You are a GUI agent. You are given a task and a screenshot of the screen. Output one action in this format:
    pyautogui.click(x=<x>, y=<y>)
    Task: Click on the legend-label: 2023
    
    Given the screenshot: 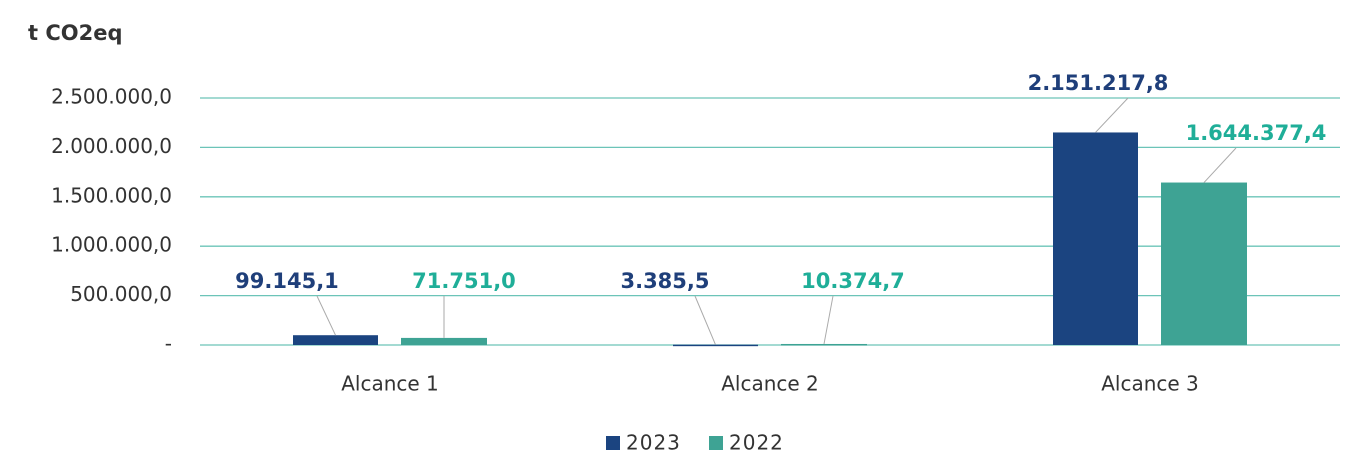 What is the action you would take?
    pyautogui.click(x=653, y=443)
    